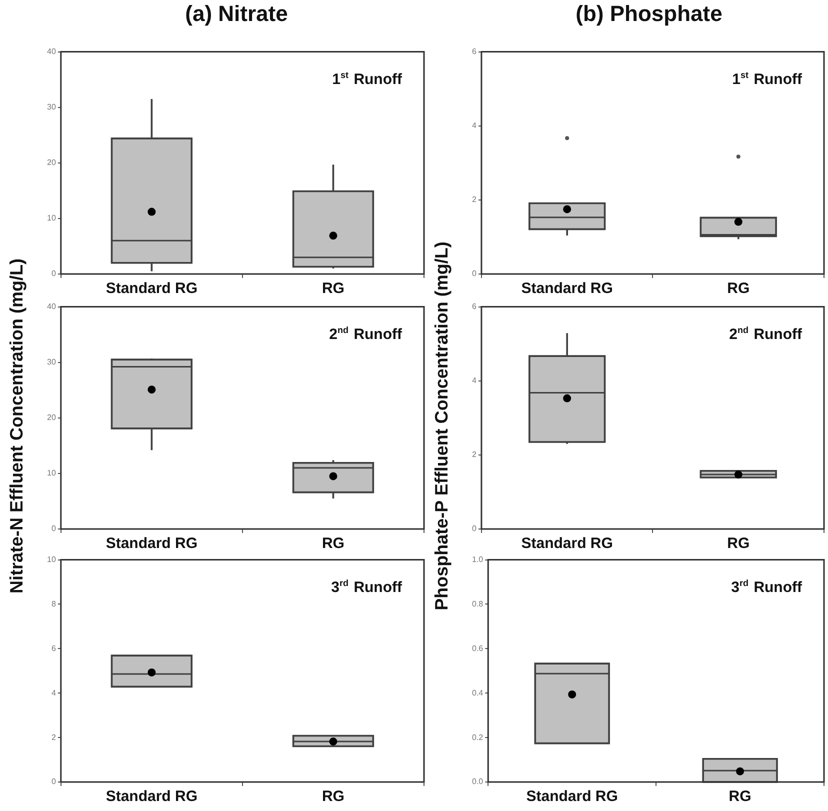  Describe the element at coordinates (442, 425) in the screenshot. I see `y-axis-title: Phosphate-P Effluent Concentration (mg/L)` at that location.